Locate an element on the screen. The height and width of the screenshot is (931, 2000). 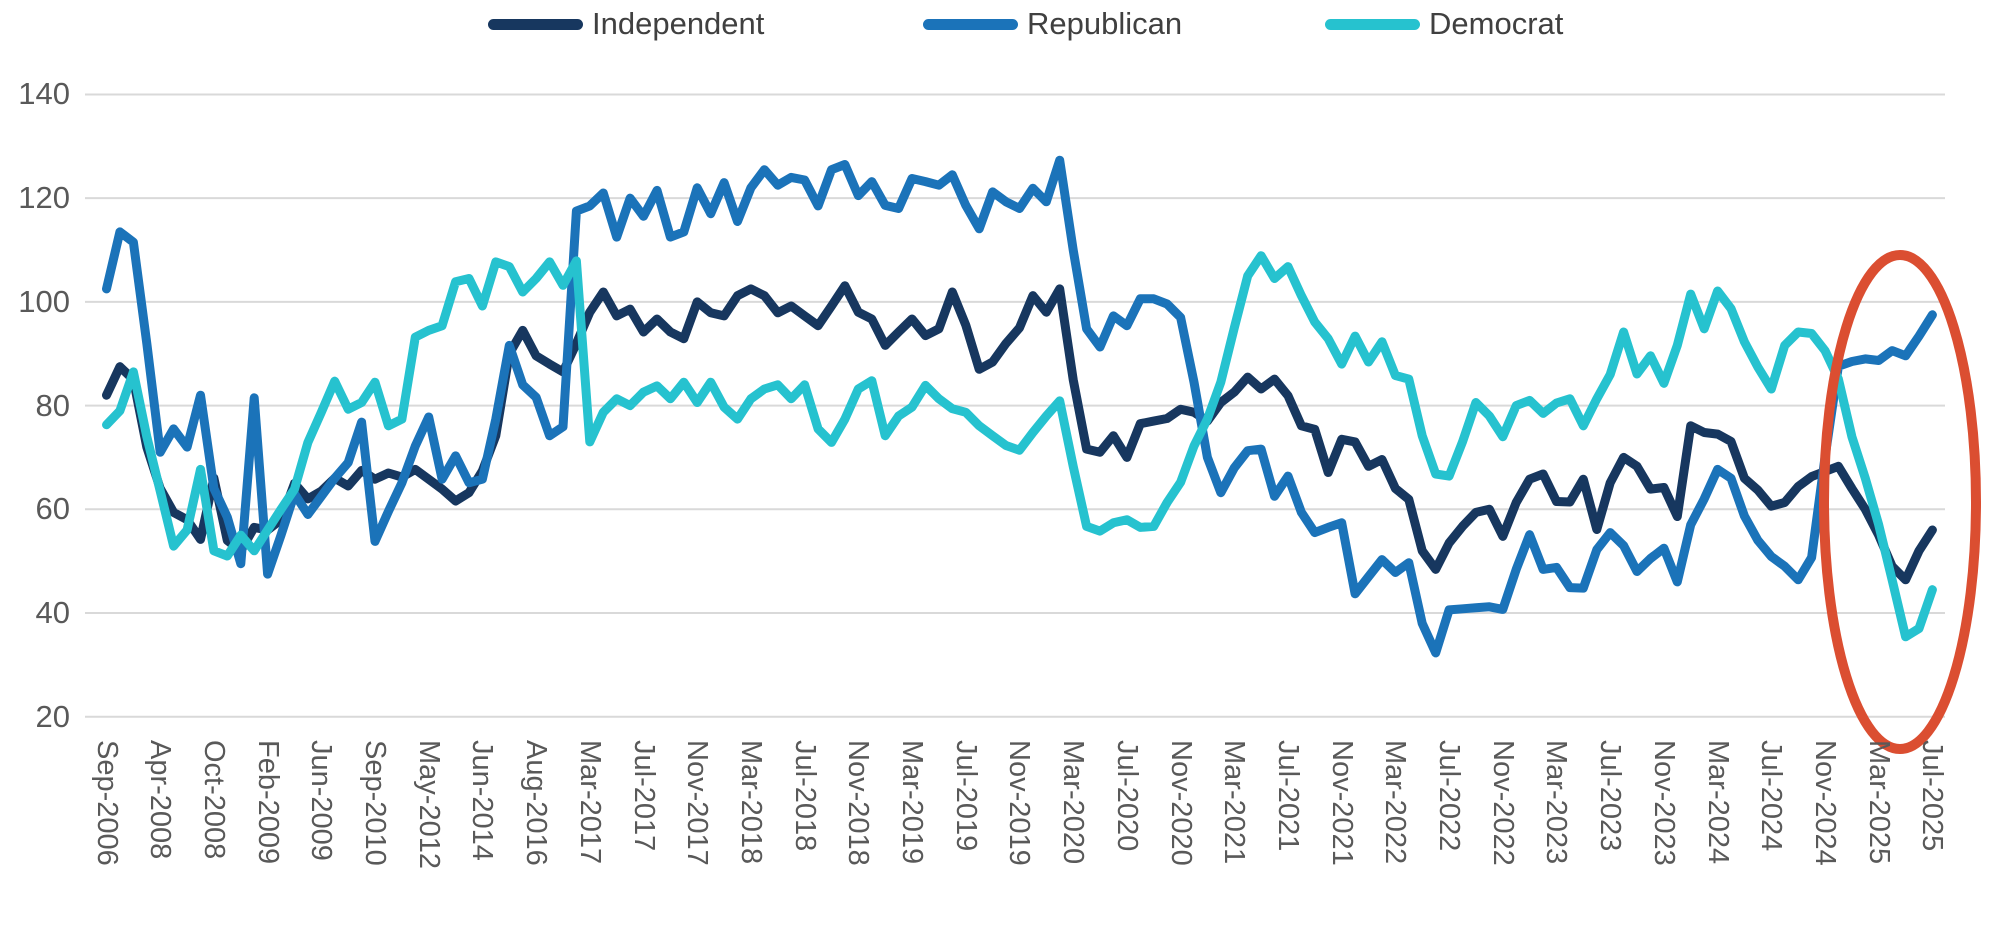
x-tick-label-jul-2024: Jul-2024 is located at coordinates (1771, 796).